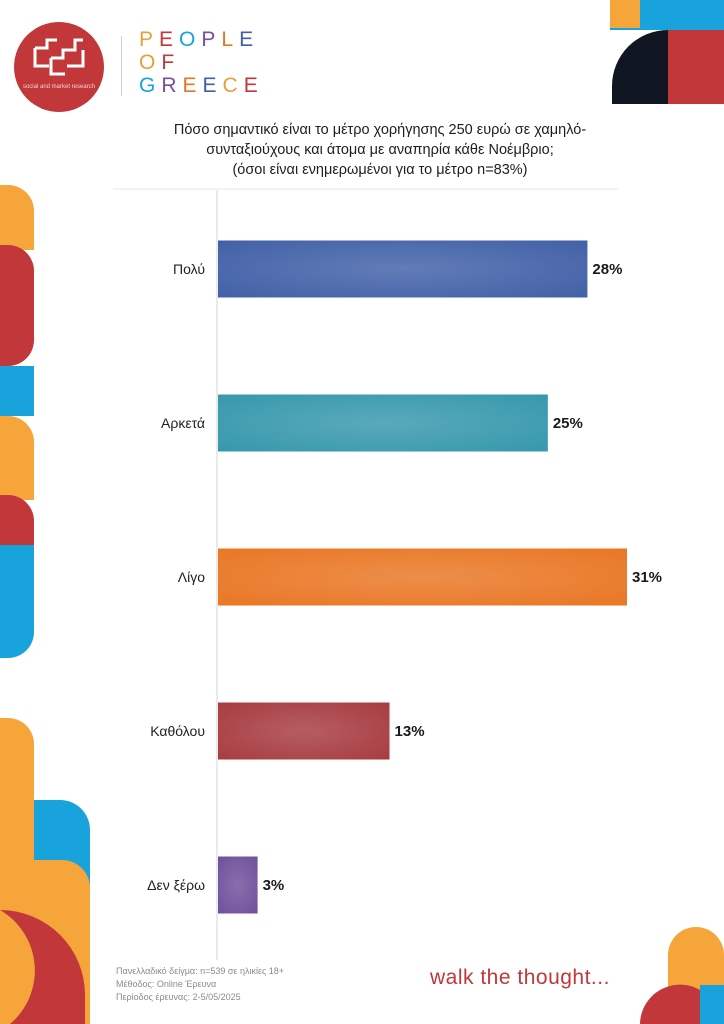 The image size is (724, 1024). I want to click on category-label: Αρκετά, so click(183, 423).